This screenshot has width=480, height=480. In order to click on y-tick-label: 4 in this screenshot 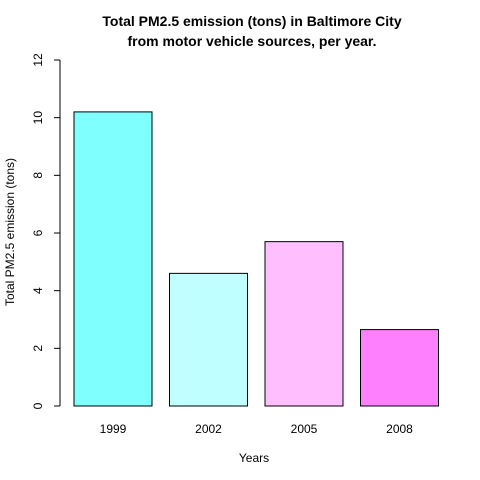, I will do `click(38, 290)`.